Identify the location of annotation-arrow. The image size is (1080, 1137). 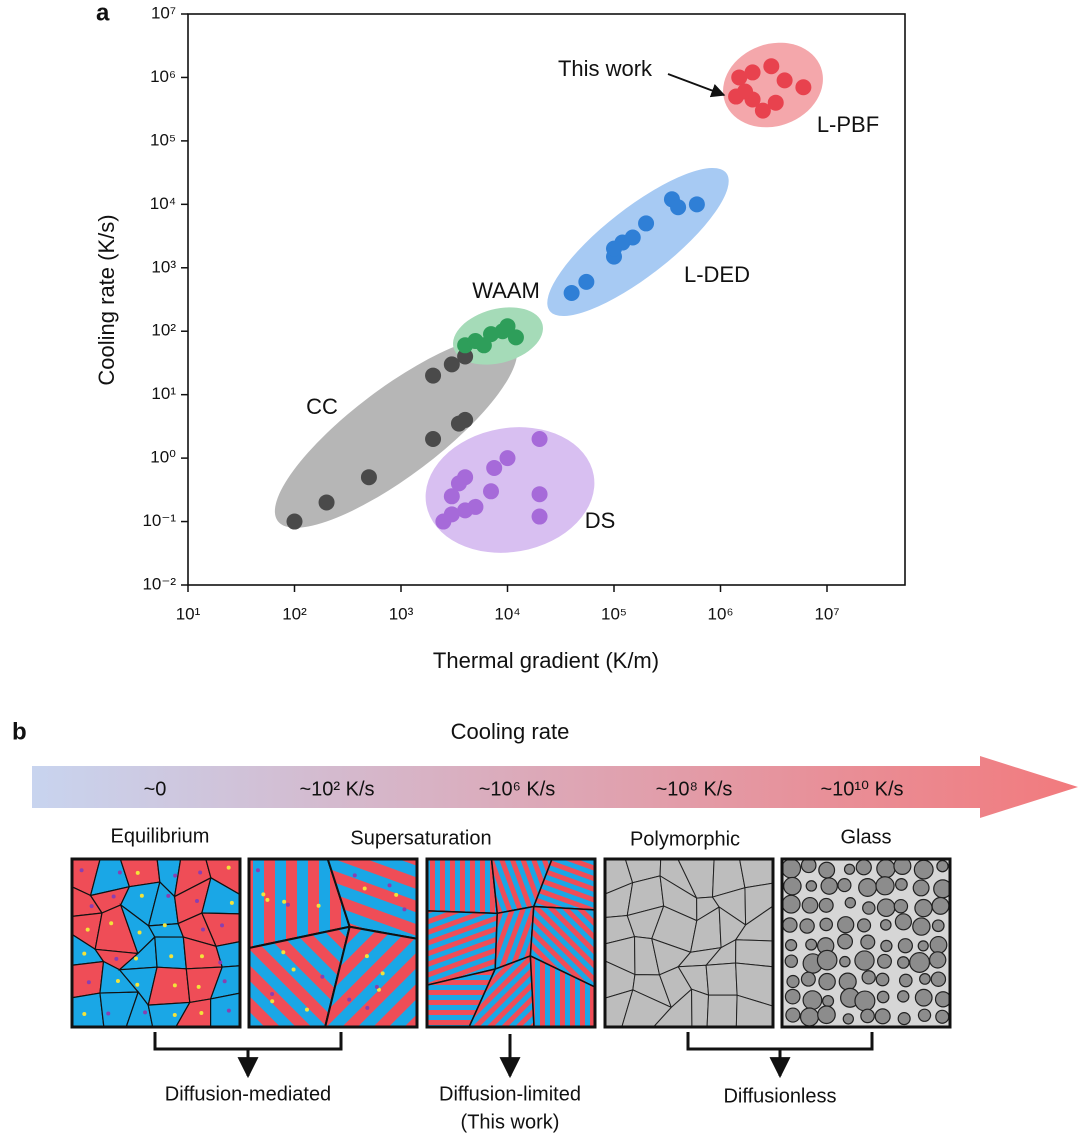
(696, 85).